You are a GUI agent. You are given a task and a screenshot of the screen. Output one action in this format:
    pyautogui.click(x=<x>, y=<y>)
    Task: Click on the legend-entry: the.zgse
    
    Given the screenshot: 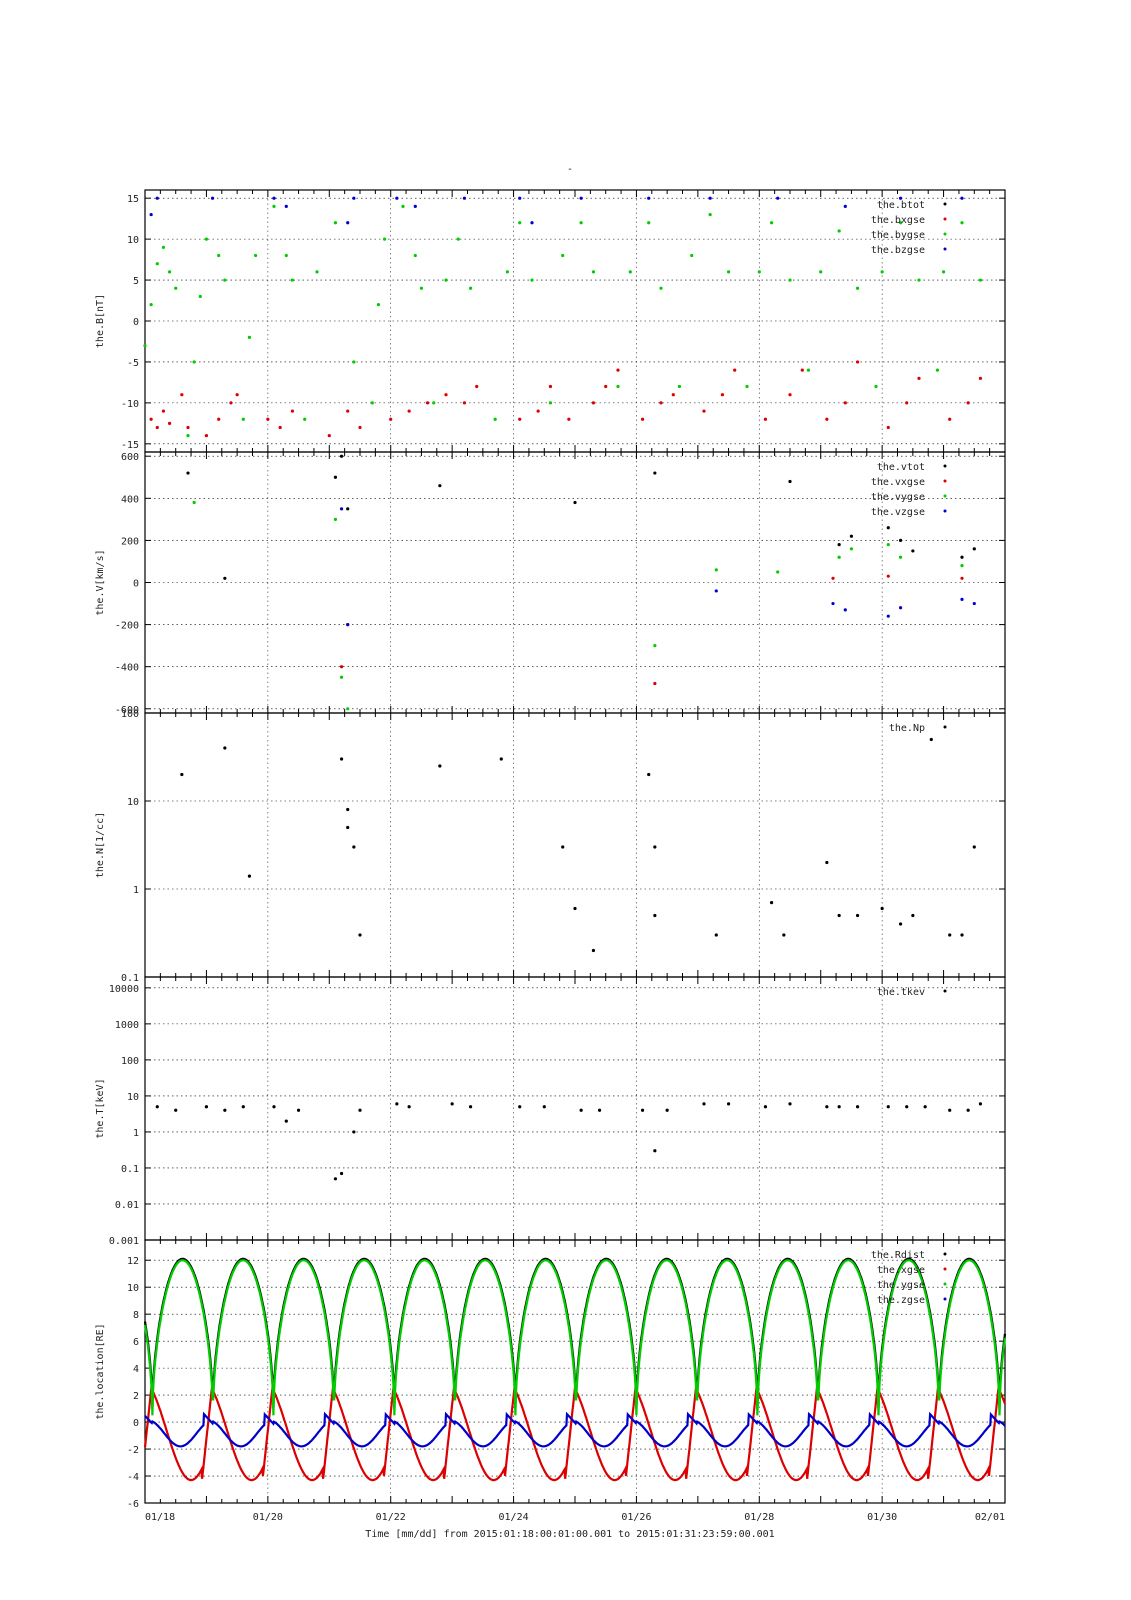 What is the action you would take?
    pyautogui.click(x=901, y=1300)
    